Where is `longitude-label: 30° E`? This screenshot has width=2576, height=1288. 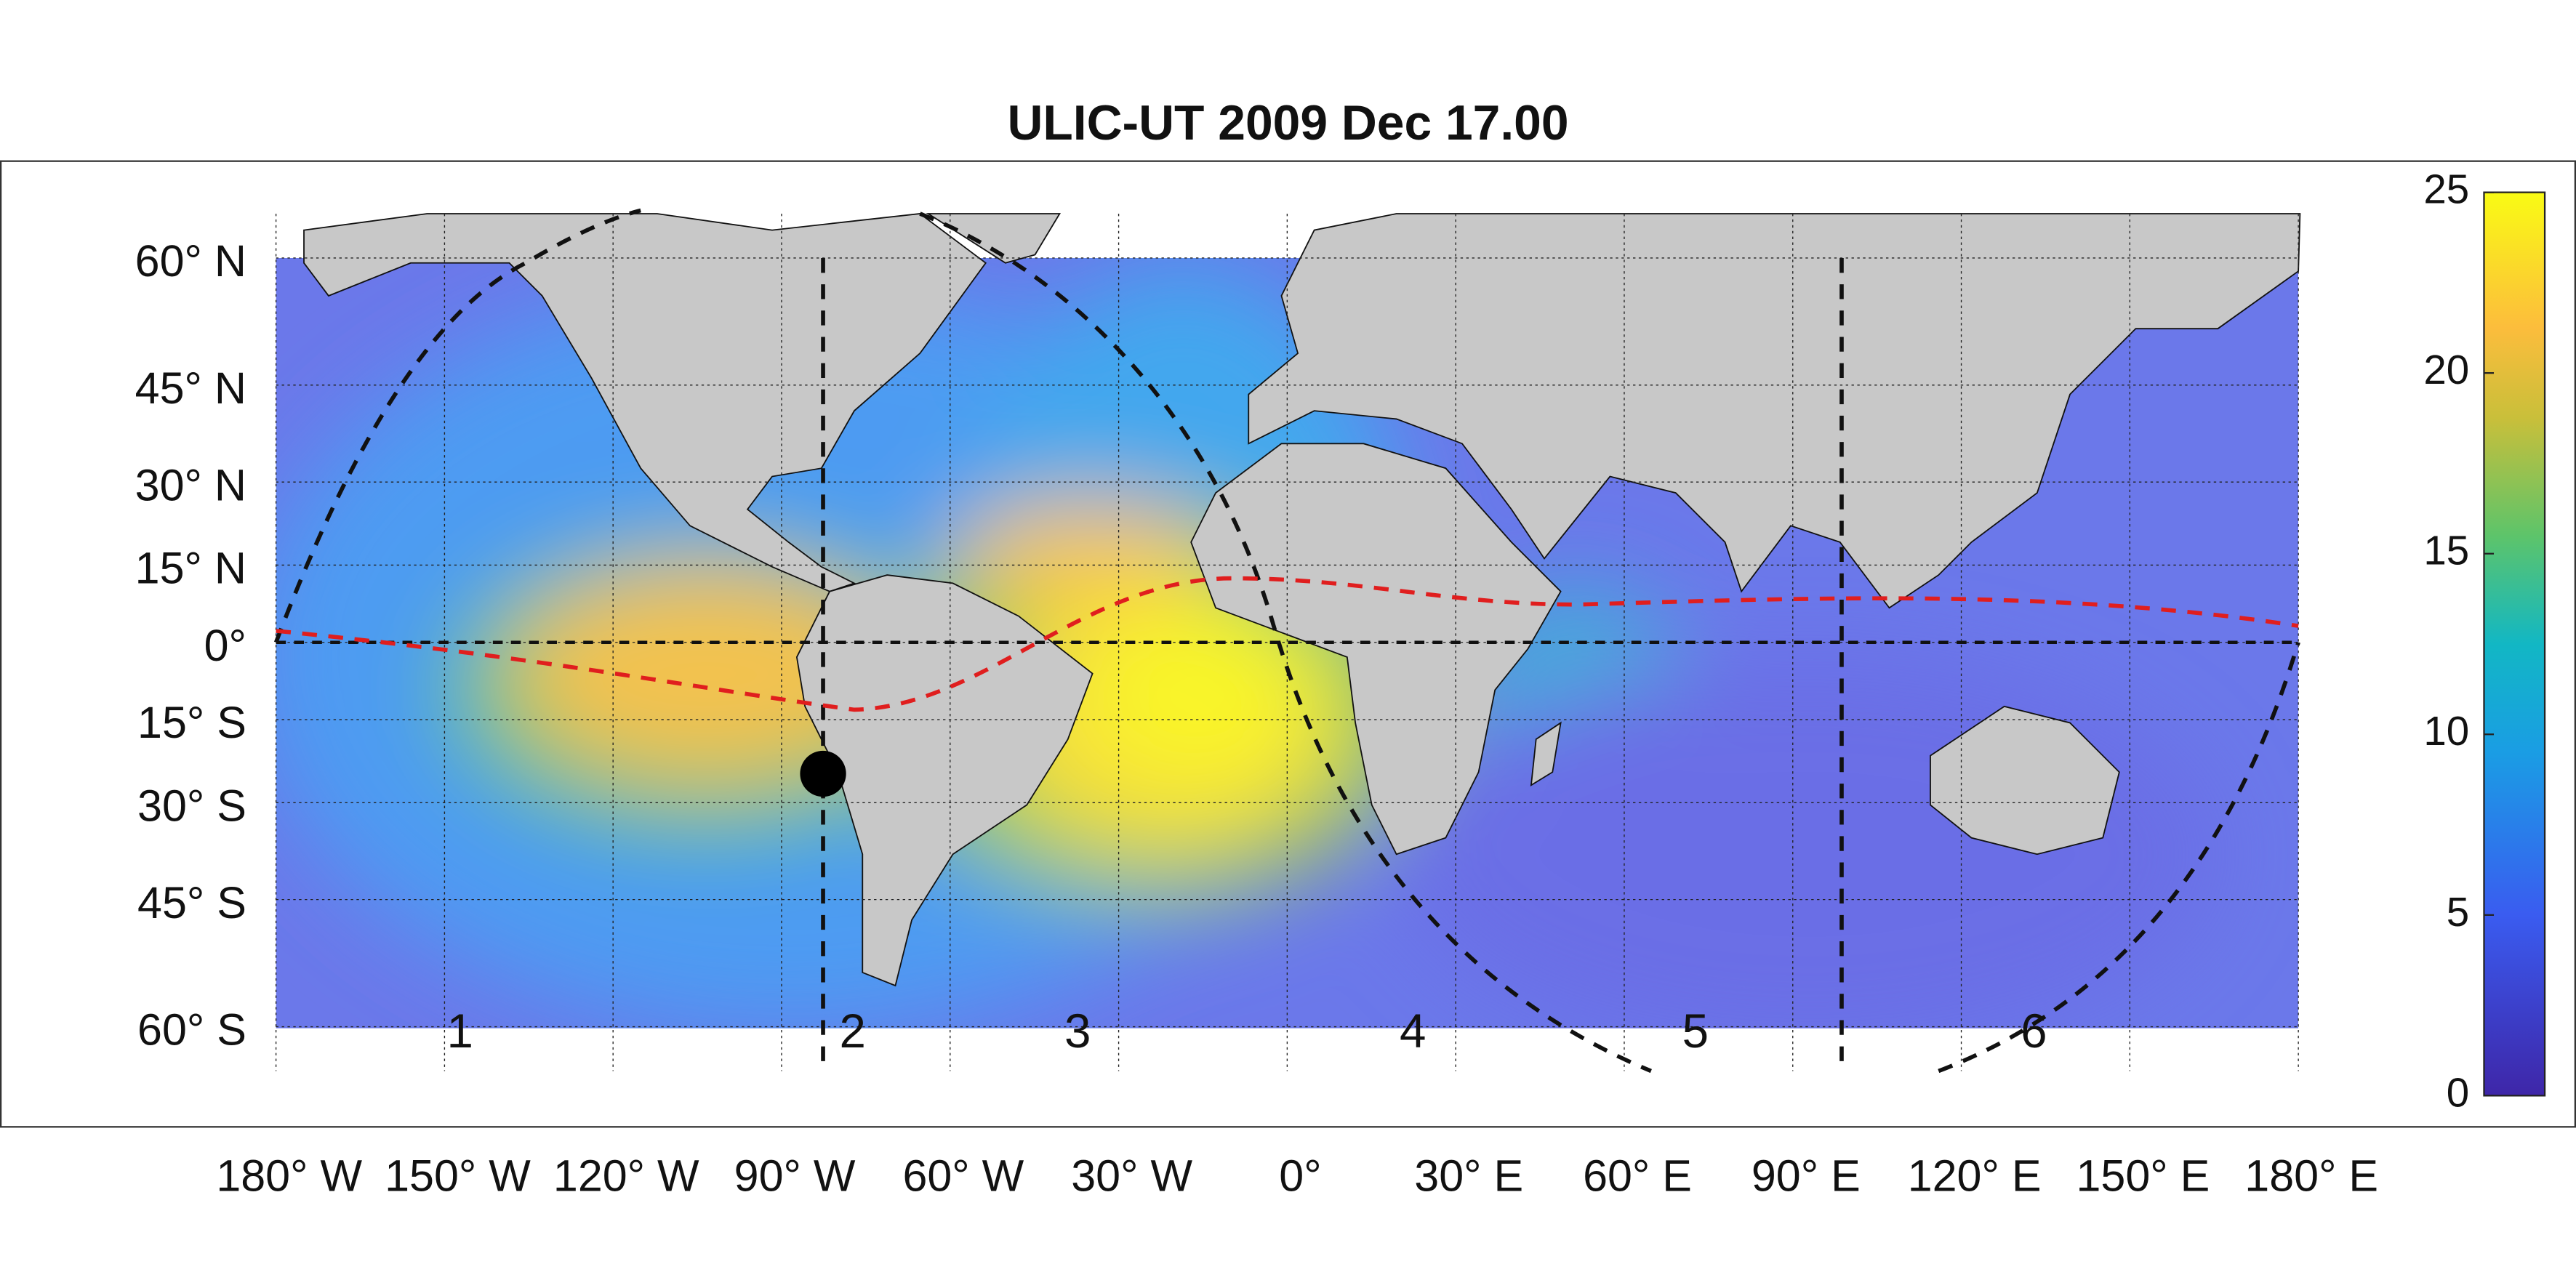
longitude-label: 30° E is located at coordinates (1469, 1176).